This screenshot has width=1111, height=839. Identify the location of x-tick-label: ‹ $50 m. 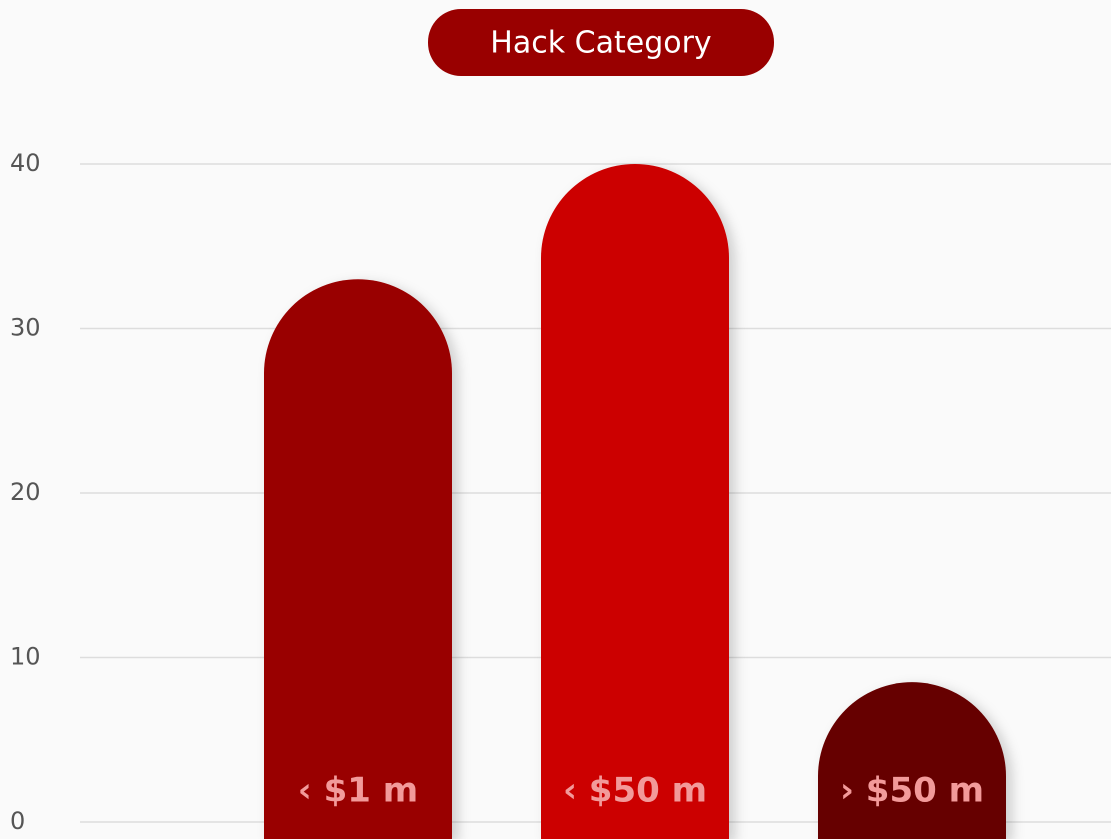
(635, 791).